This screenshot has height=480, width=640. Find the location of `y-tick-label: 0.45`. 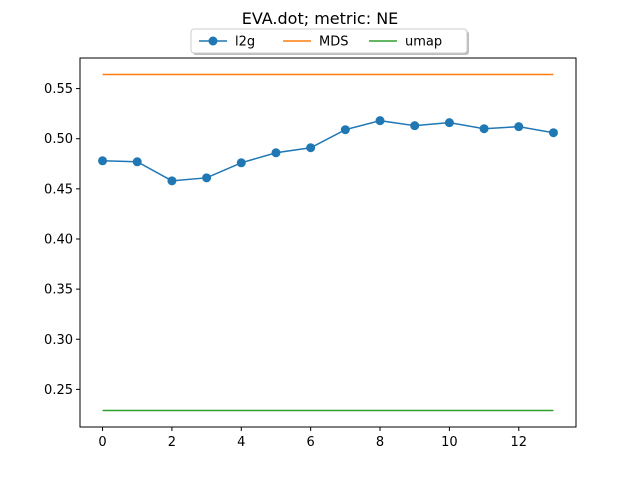

y-tick-label: 0.45 is located at coordinates (58, 189).